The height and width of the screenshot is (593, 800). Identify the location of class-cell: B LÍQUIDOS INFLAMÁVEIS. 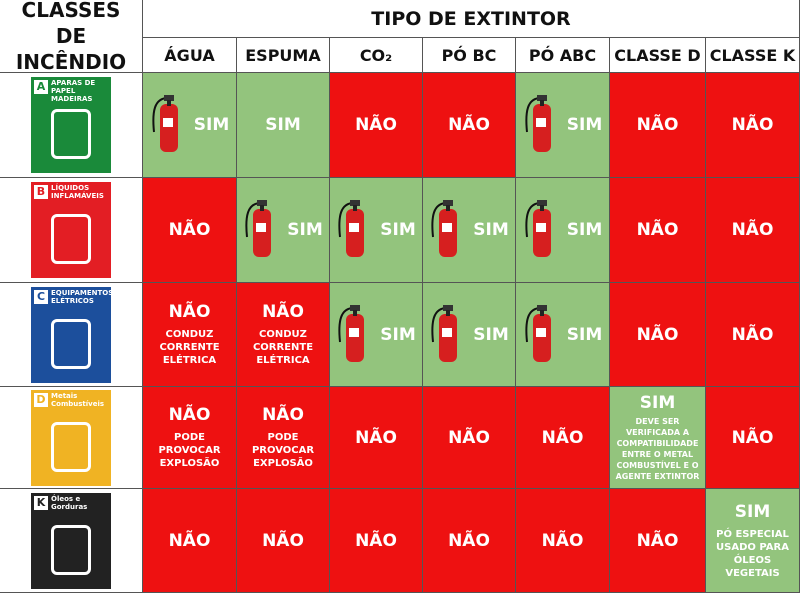
(71, 230).